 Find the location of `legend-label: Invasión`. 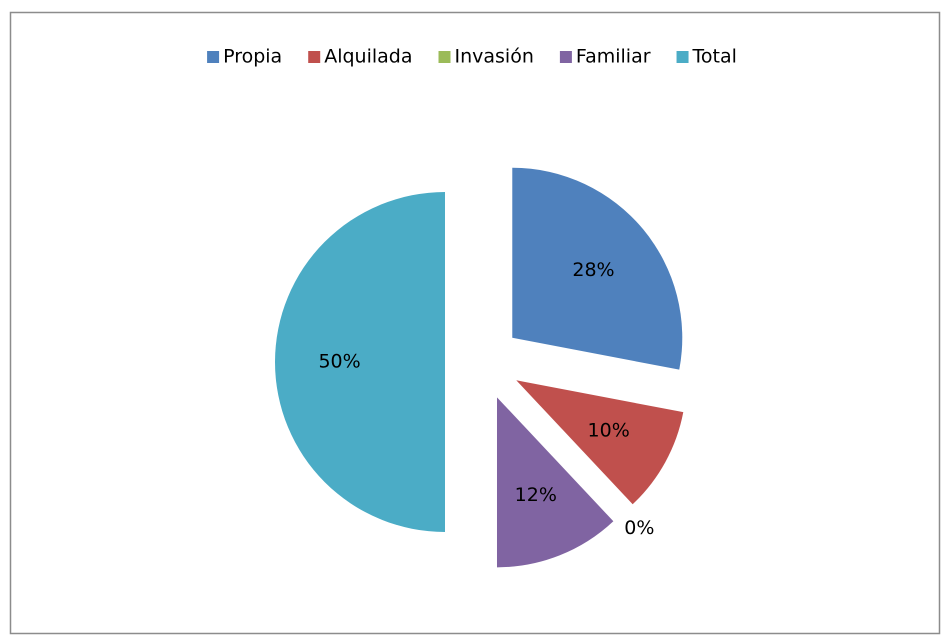

legend-label: Invasión is located at coordinates (494, 57).